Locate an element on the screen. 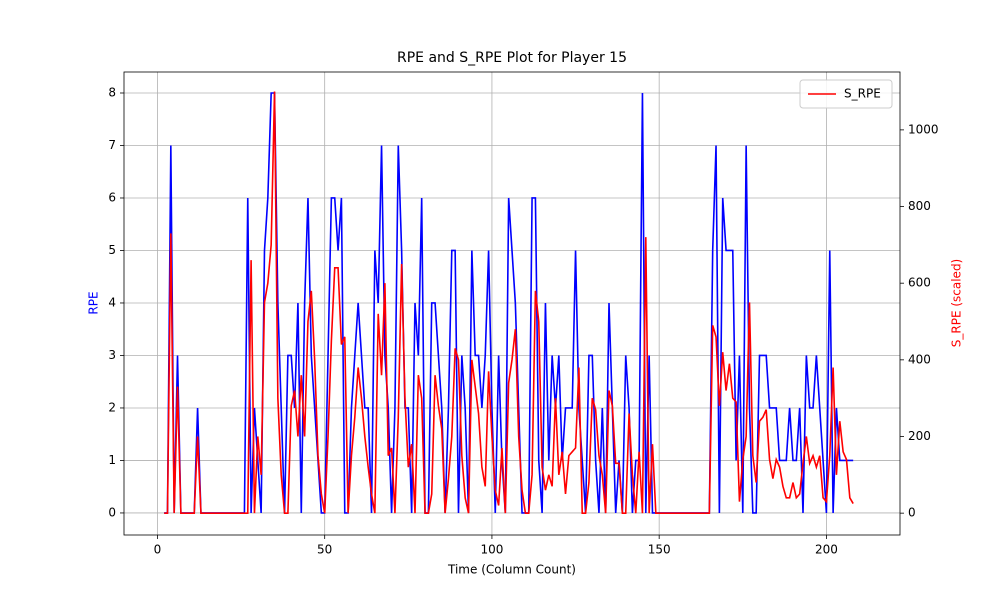 Image resolution: width=1000 pixels, height=604 pixels. y2-tick-label: 1000 is located at coordinates (923, 129).